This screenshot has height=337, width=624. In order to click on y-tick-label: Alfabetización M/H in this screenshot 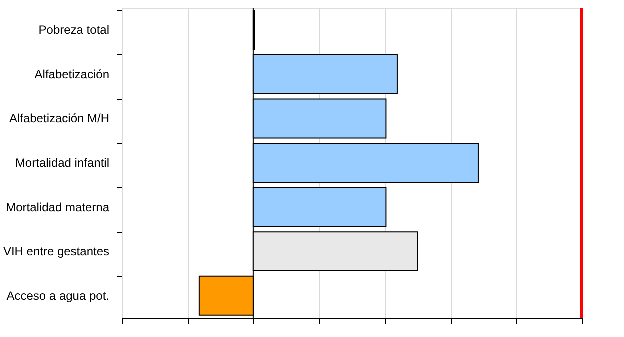, I will do `click(59, 119)`.